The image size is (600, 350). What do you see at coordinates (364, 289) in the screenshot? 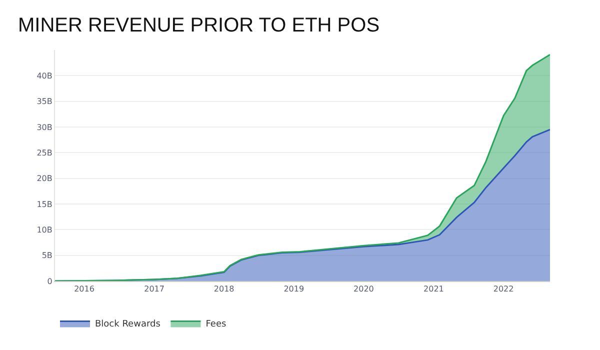
I see `x-tick-label: 2020` at bounding box center [364, 289].